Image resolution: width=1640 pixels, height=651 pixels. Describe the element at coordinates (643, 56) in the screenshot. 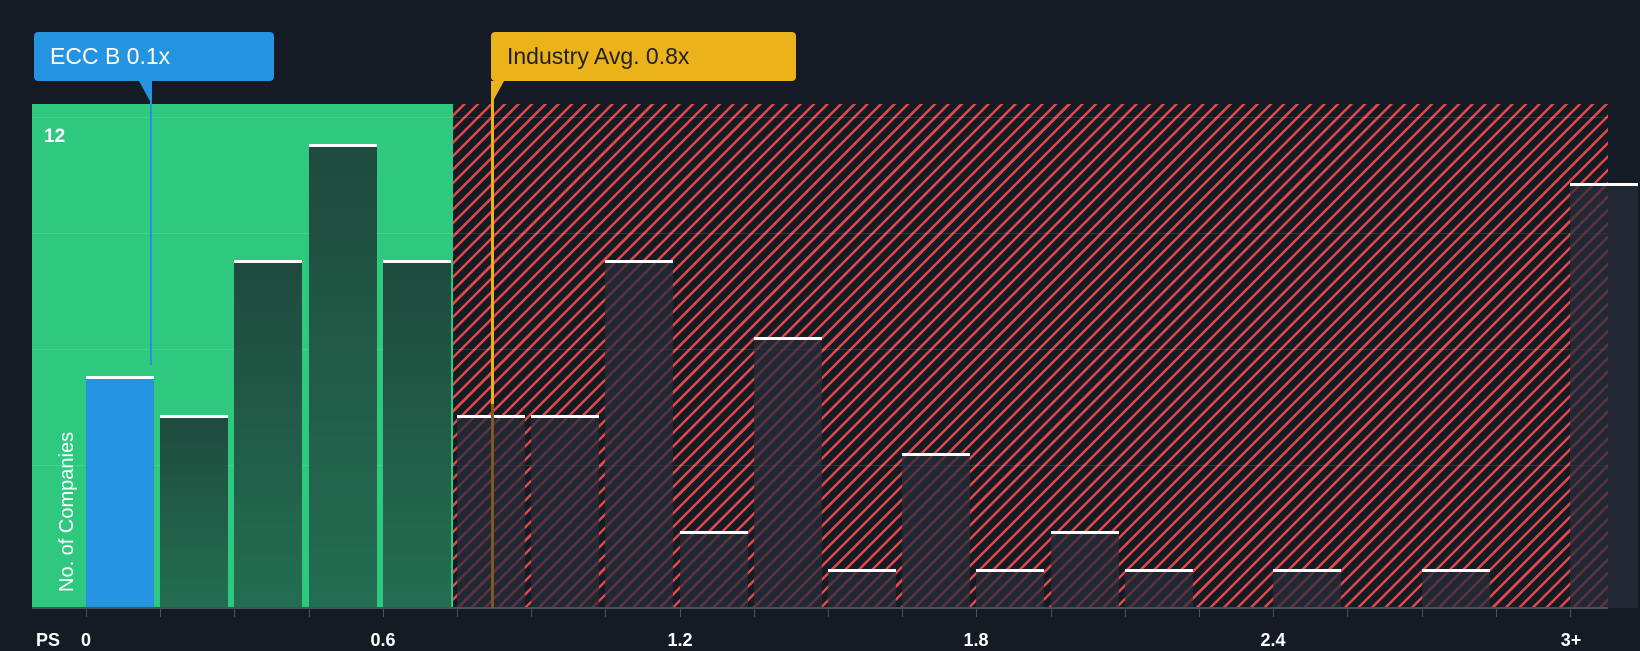

I see `industry-average-callout: Industry Avg. 0.8x` at that location.